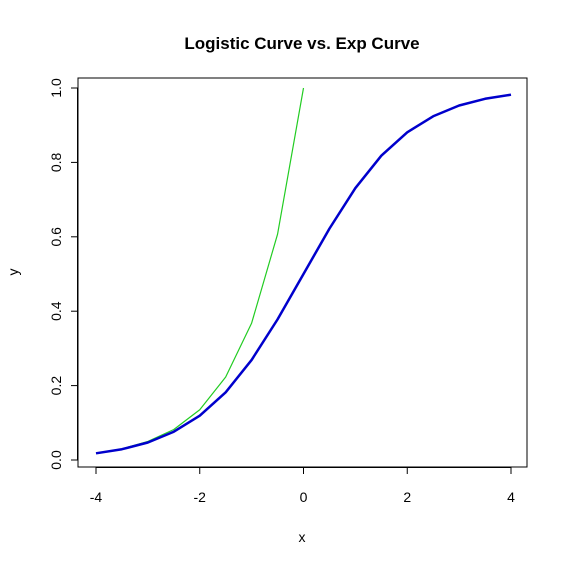 The image size is (567, 566). I want to click on x-axis: -4 -2 0 2 4, so click(302, 486).